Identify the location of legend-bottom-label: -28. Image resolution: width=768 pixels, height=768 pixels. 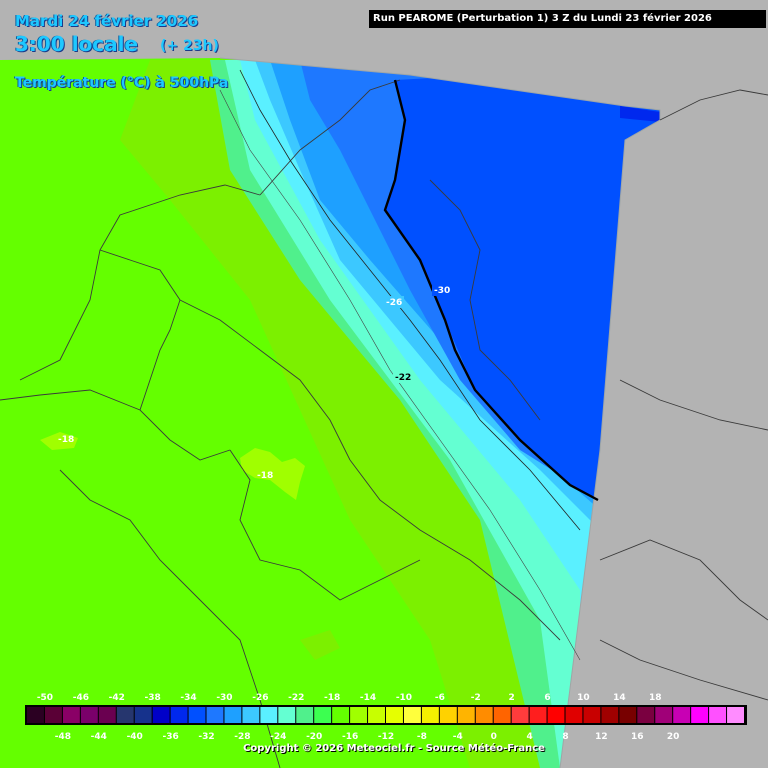
(242, 737).